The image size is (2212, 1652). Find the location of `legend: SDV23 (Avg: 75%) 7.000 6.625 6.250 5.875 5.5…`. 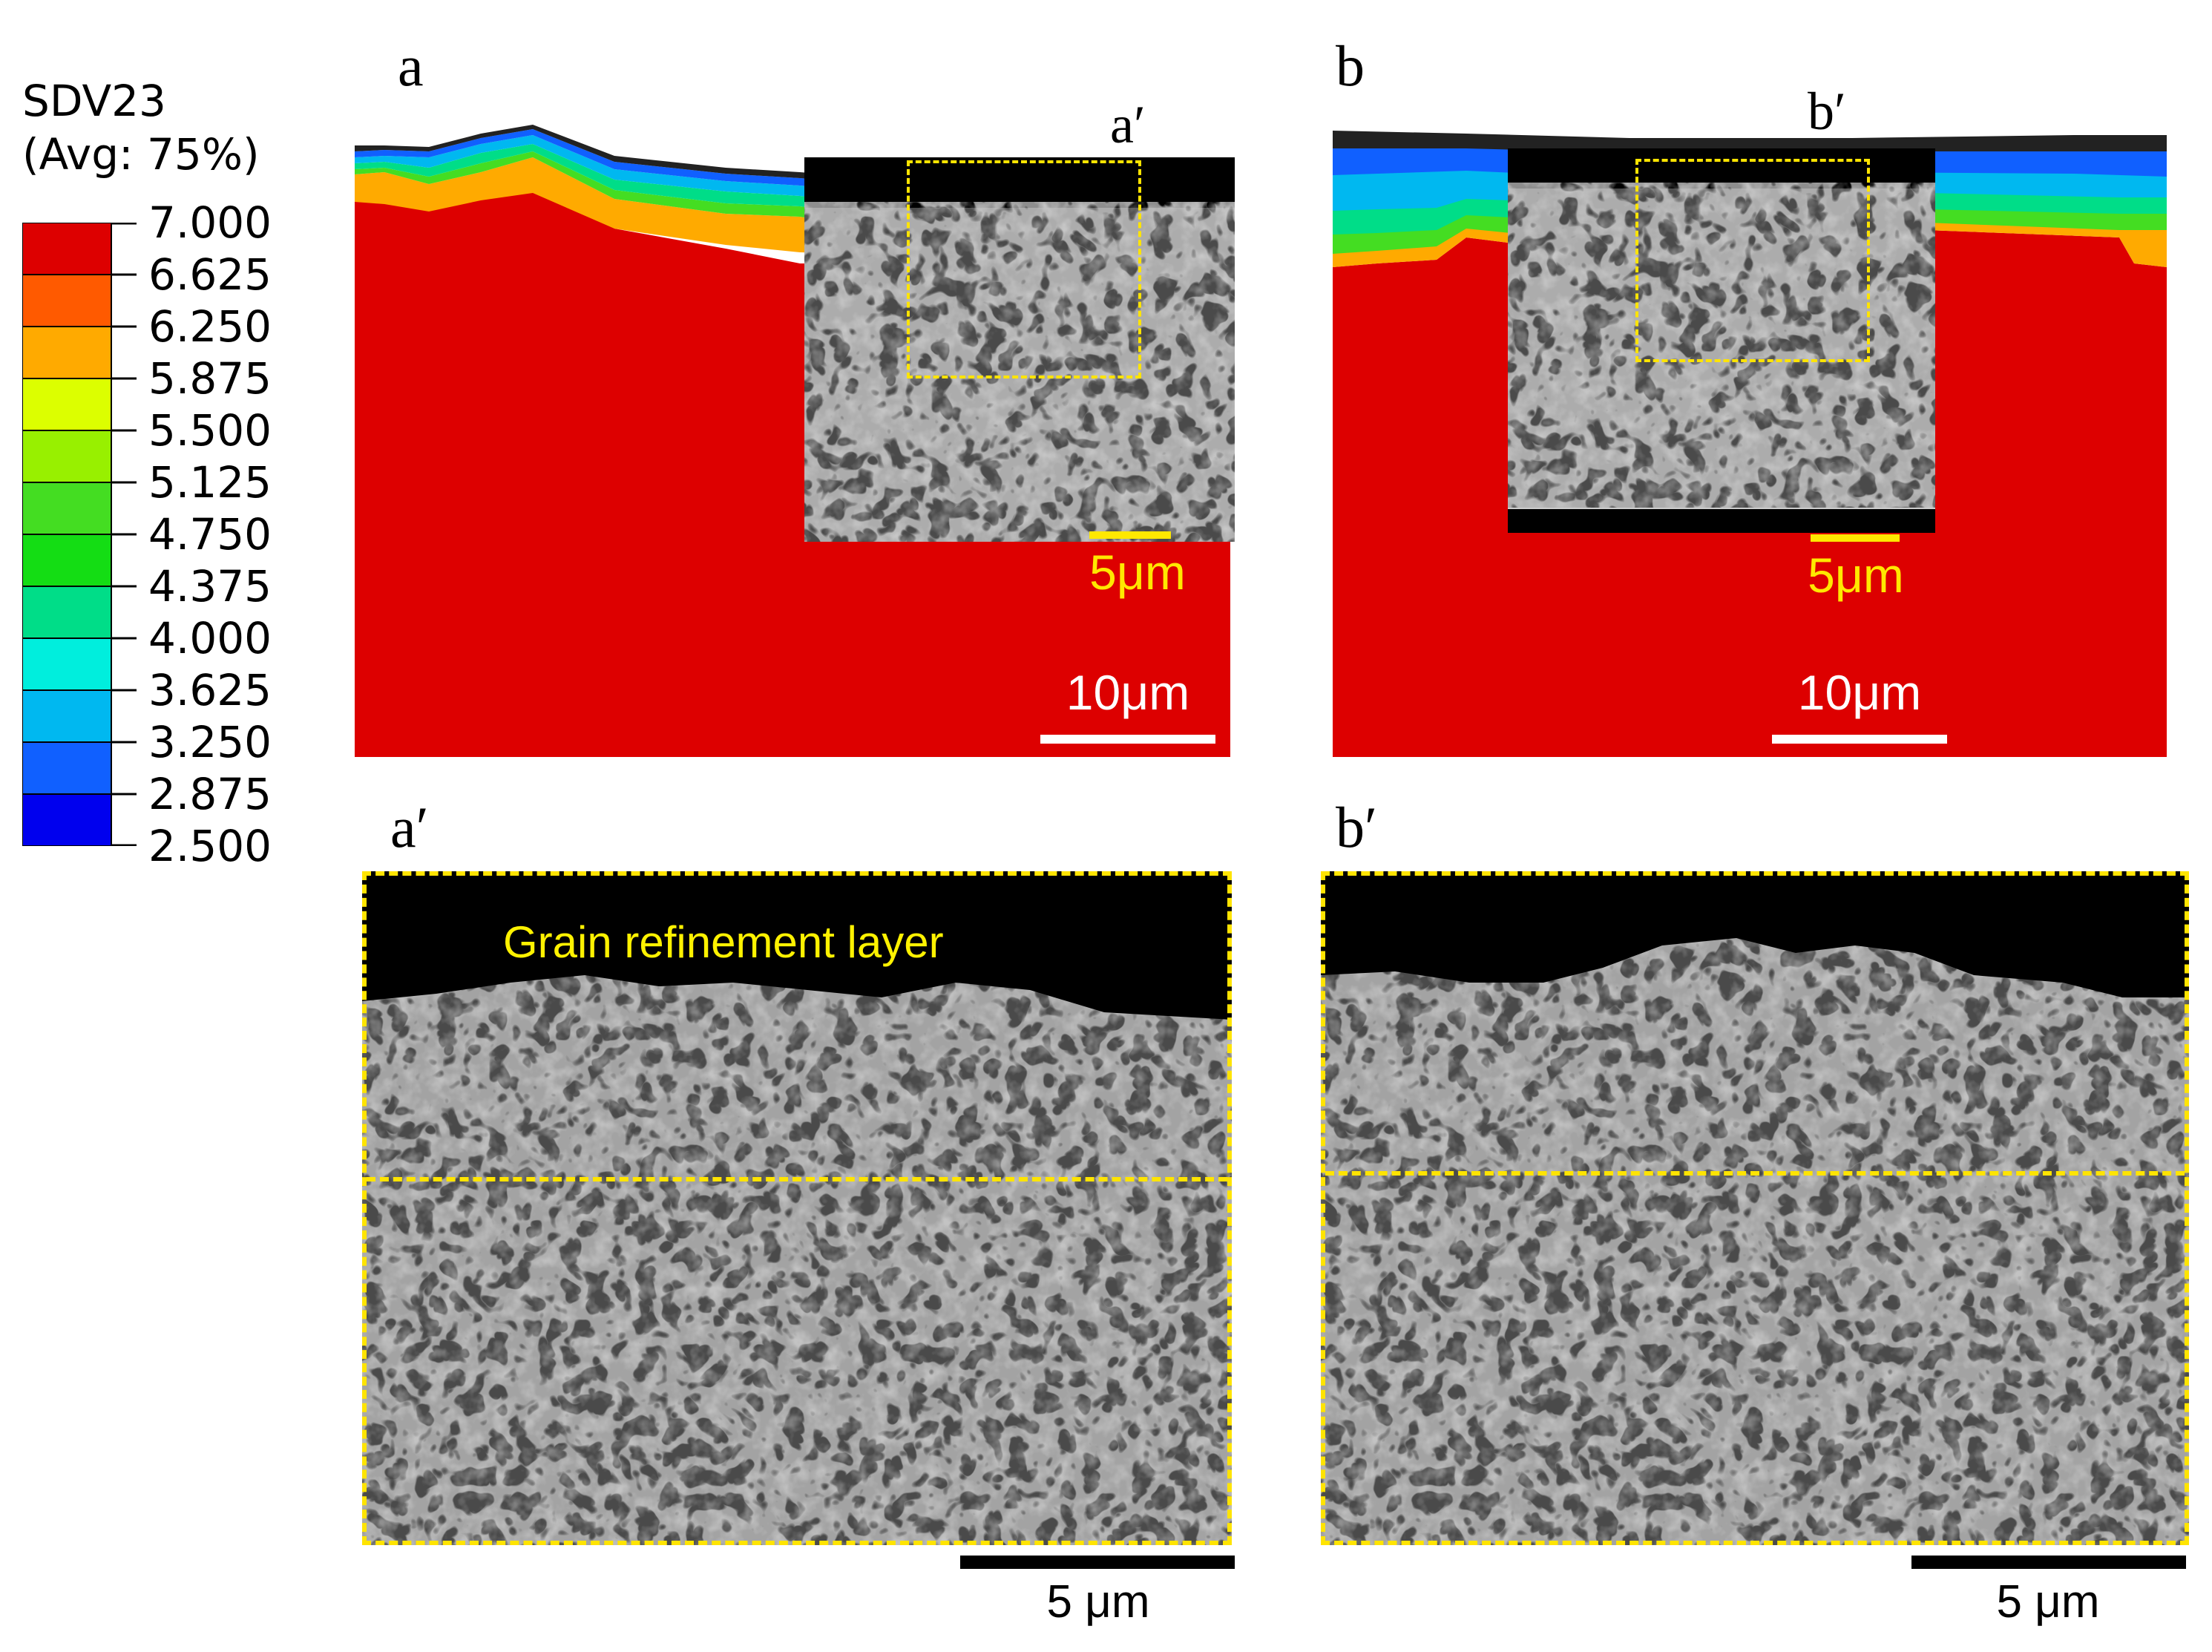

legend: SDV23 (Avg: 75%) 7.000 6.625 6.250 5.875 5.5… is located at coordinates (178, 475).